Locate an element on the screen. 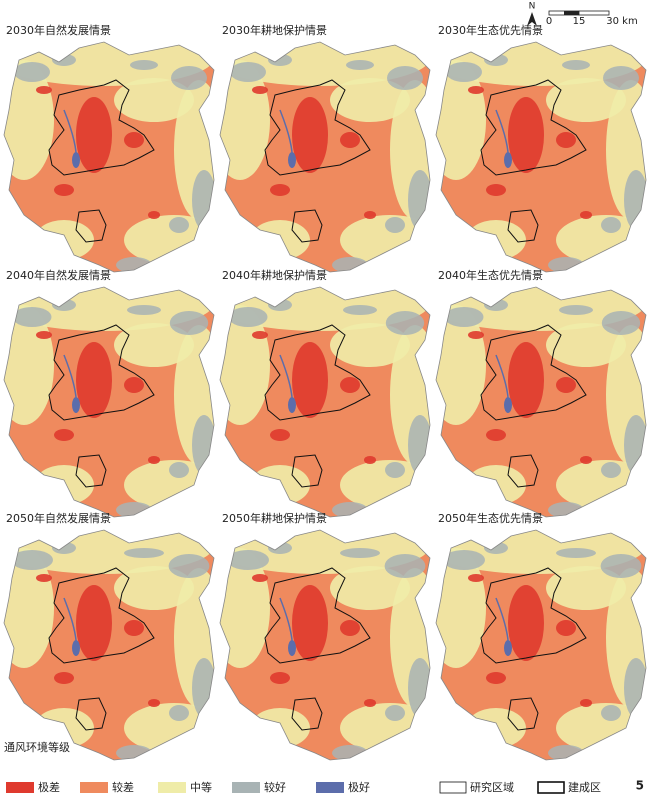 Image resolution: width=650 pixels, height=796 pixels. legend-label: 较差 is located at coordinates (123, 787).